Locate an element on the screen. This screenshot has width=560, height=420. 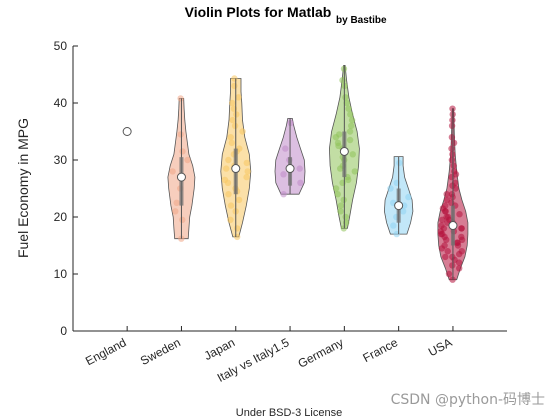
median-marker-usa is located at coordinates (453, 226).